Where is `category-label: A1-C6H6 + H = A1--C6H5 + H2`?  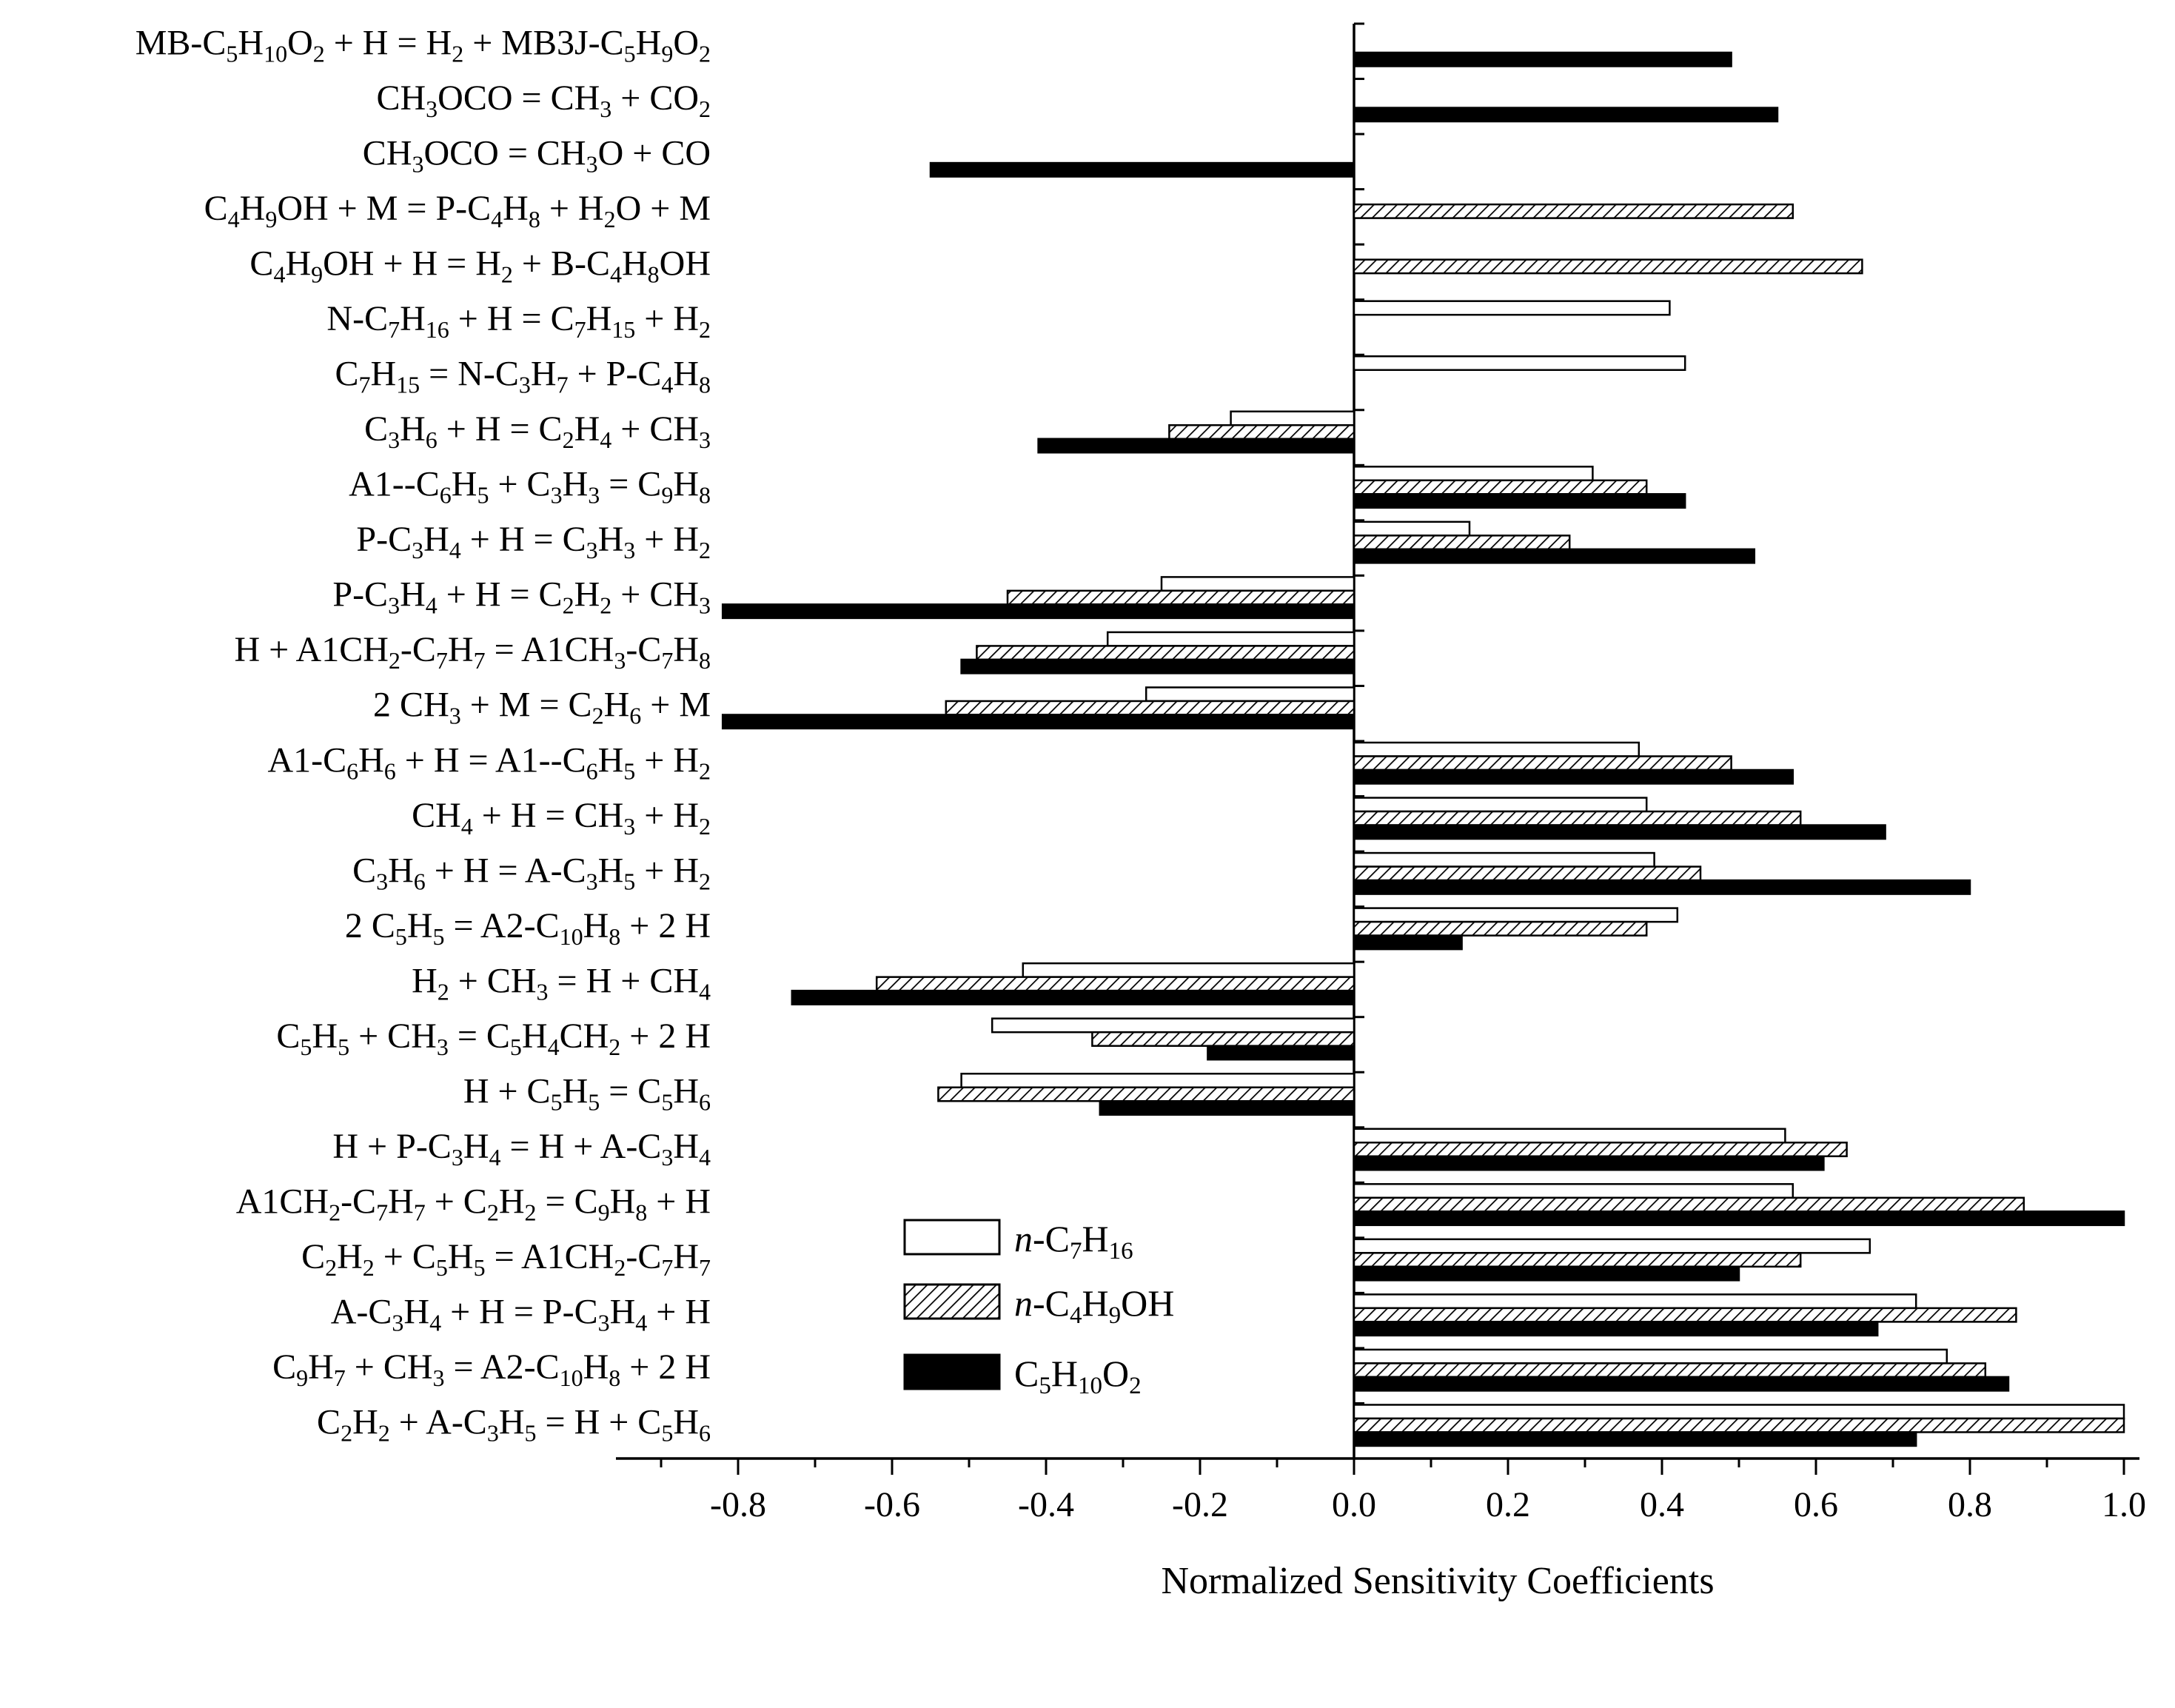 category-label: A1-C6H6 + H = A1--C6H5 + H2 is located at coordinates (489, 762).